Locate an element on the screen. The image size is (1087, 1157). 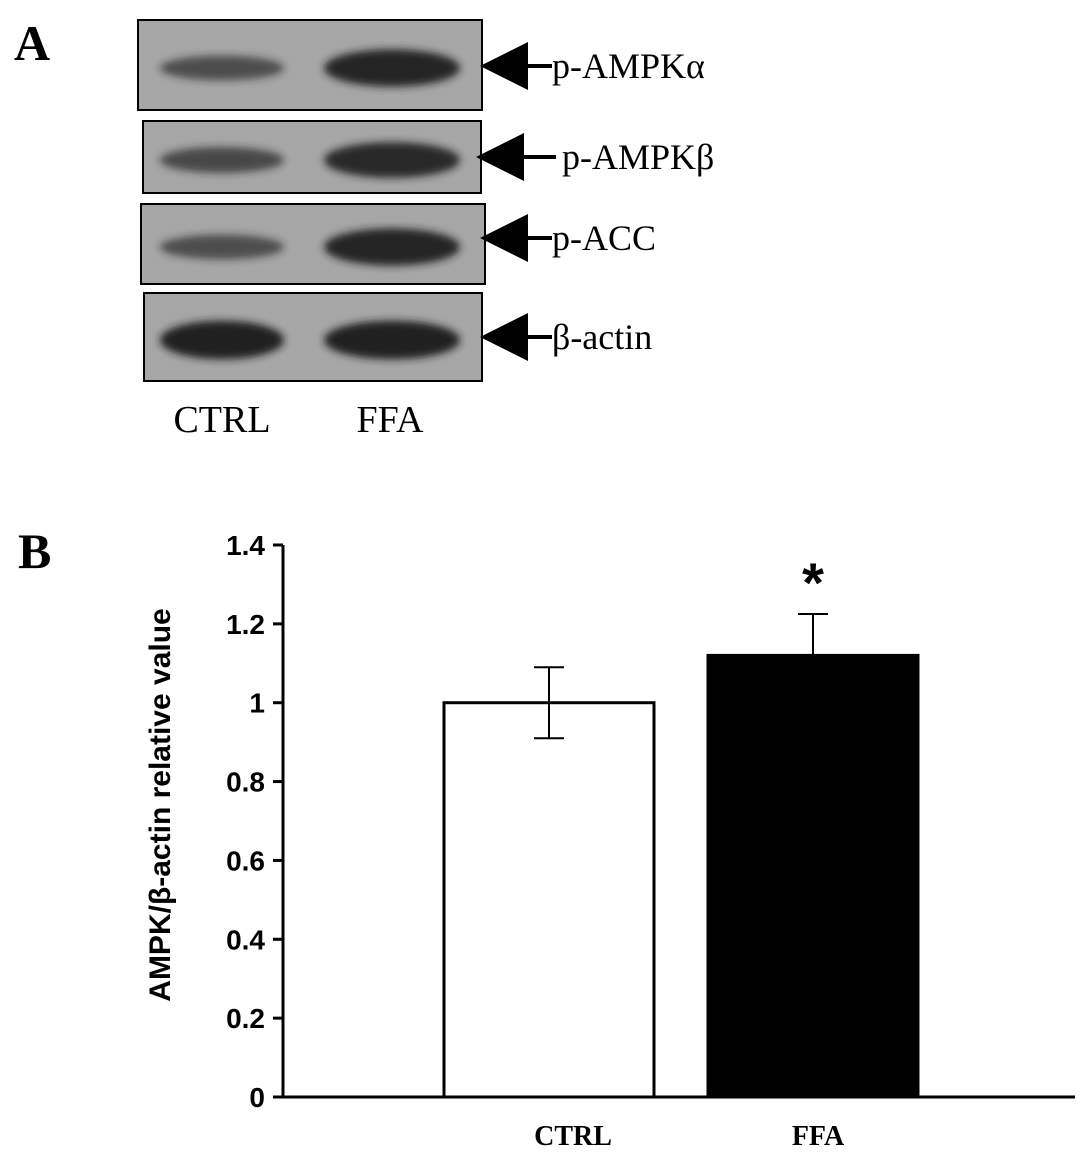
y-tick-label: 0.2 is located at coordinates (245, 1018).